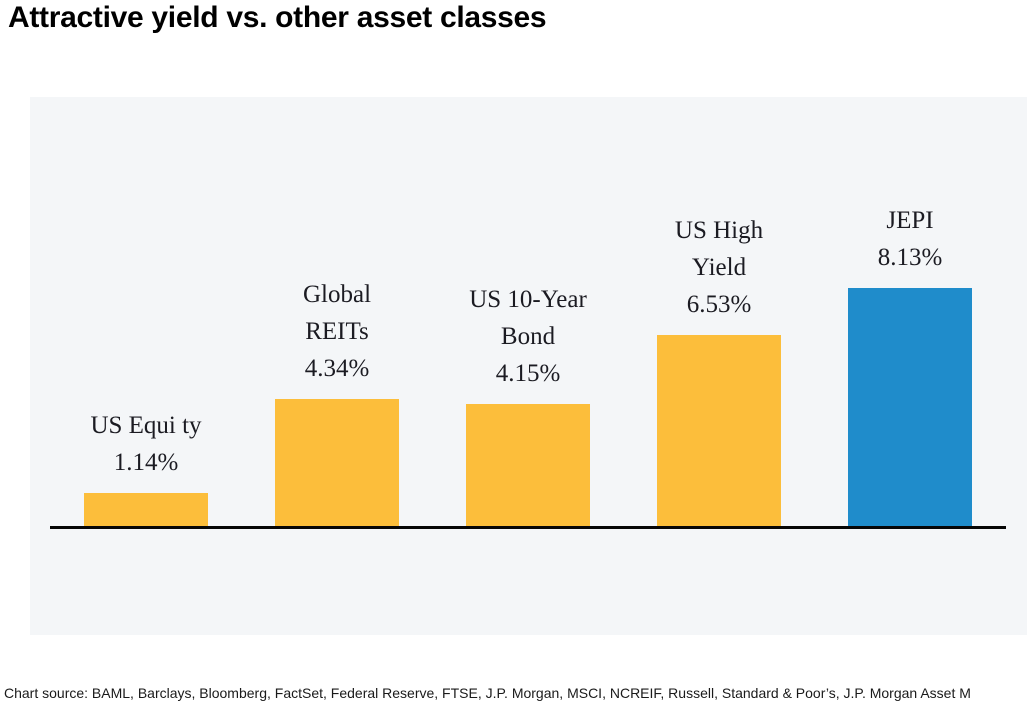 This screenshot has height=709, width=1027. I want to click on bar-label-3: US 10-Year Bond 4.15%, so click(528, 336).